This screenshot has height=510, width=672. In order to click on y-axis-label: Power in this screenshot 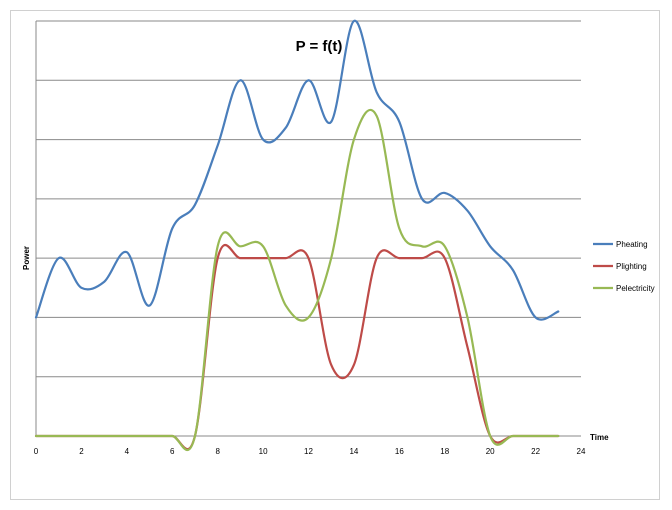, I will do `click(26, 258)`.